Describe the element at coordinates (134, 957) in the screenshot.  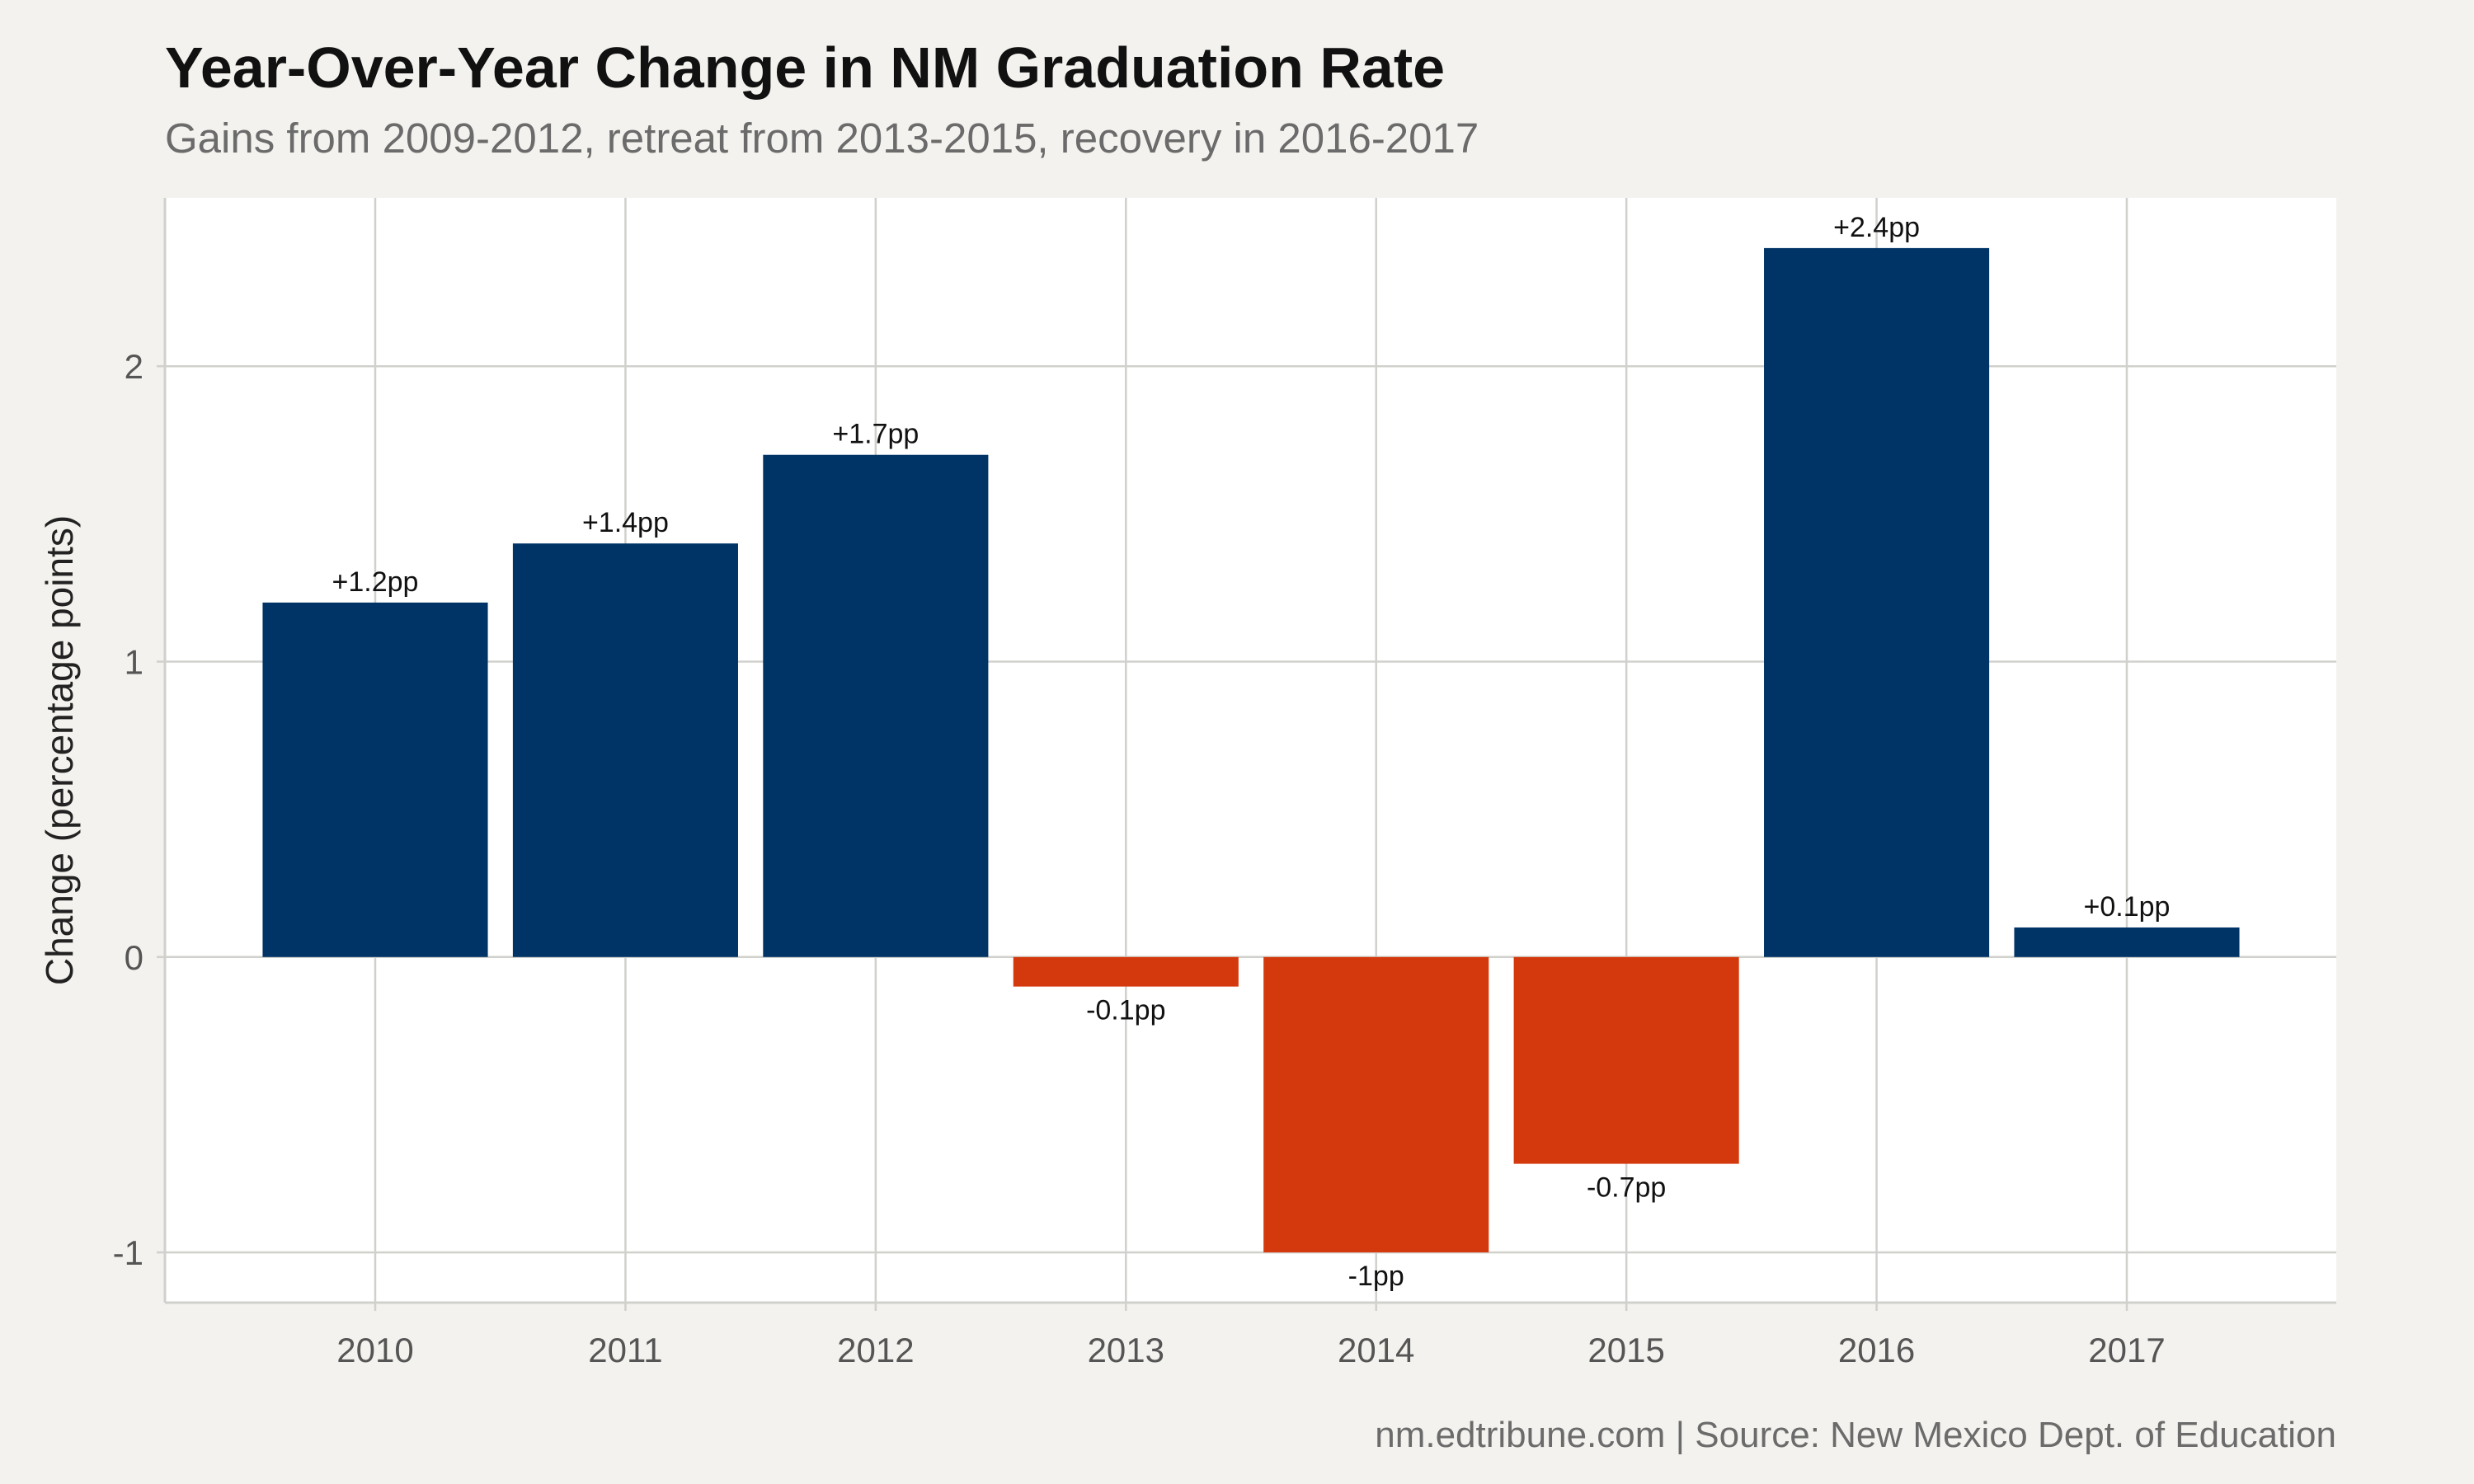
I see `y-tick-label: 0` at that location.